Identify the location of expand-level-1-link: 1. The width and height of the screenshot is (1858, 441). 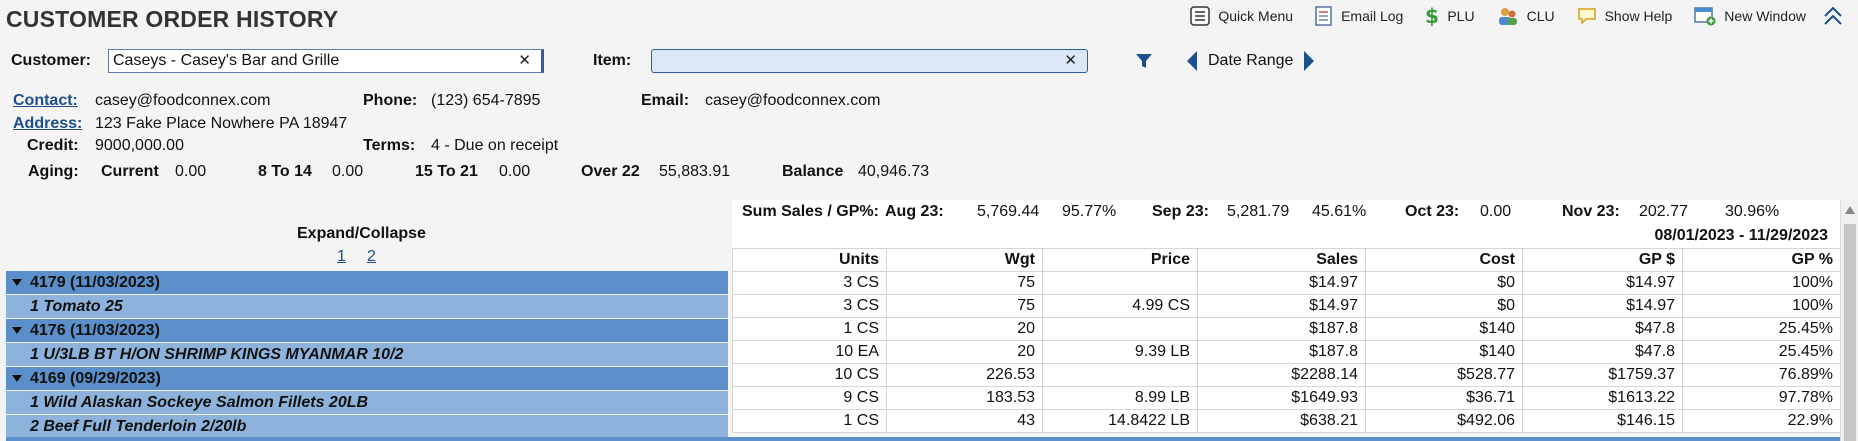
(341, 256).